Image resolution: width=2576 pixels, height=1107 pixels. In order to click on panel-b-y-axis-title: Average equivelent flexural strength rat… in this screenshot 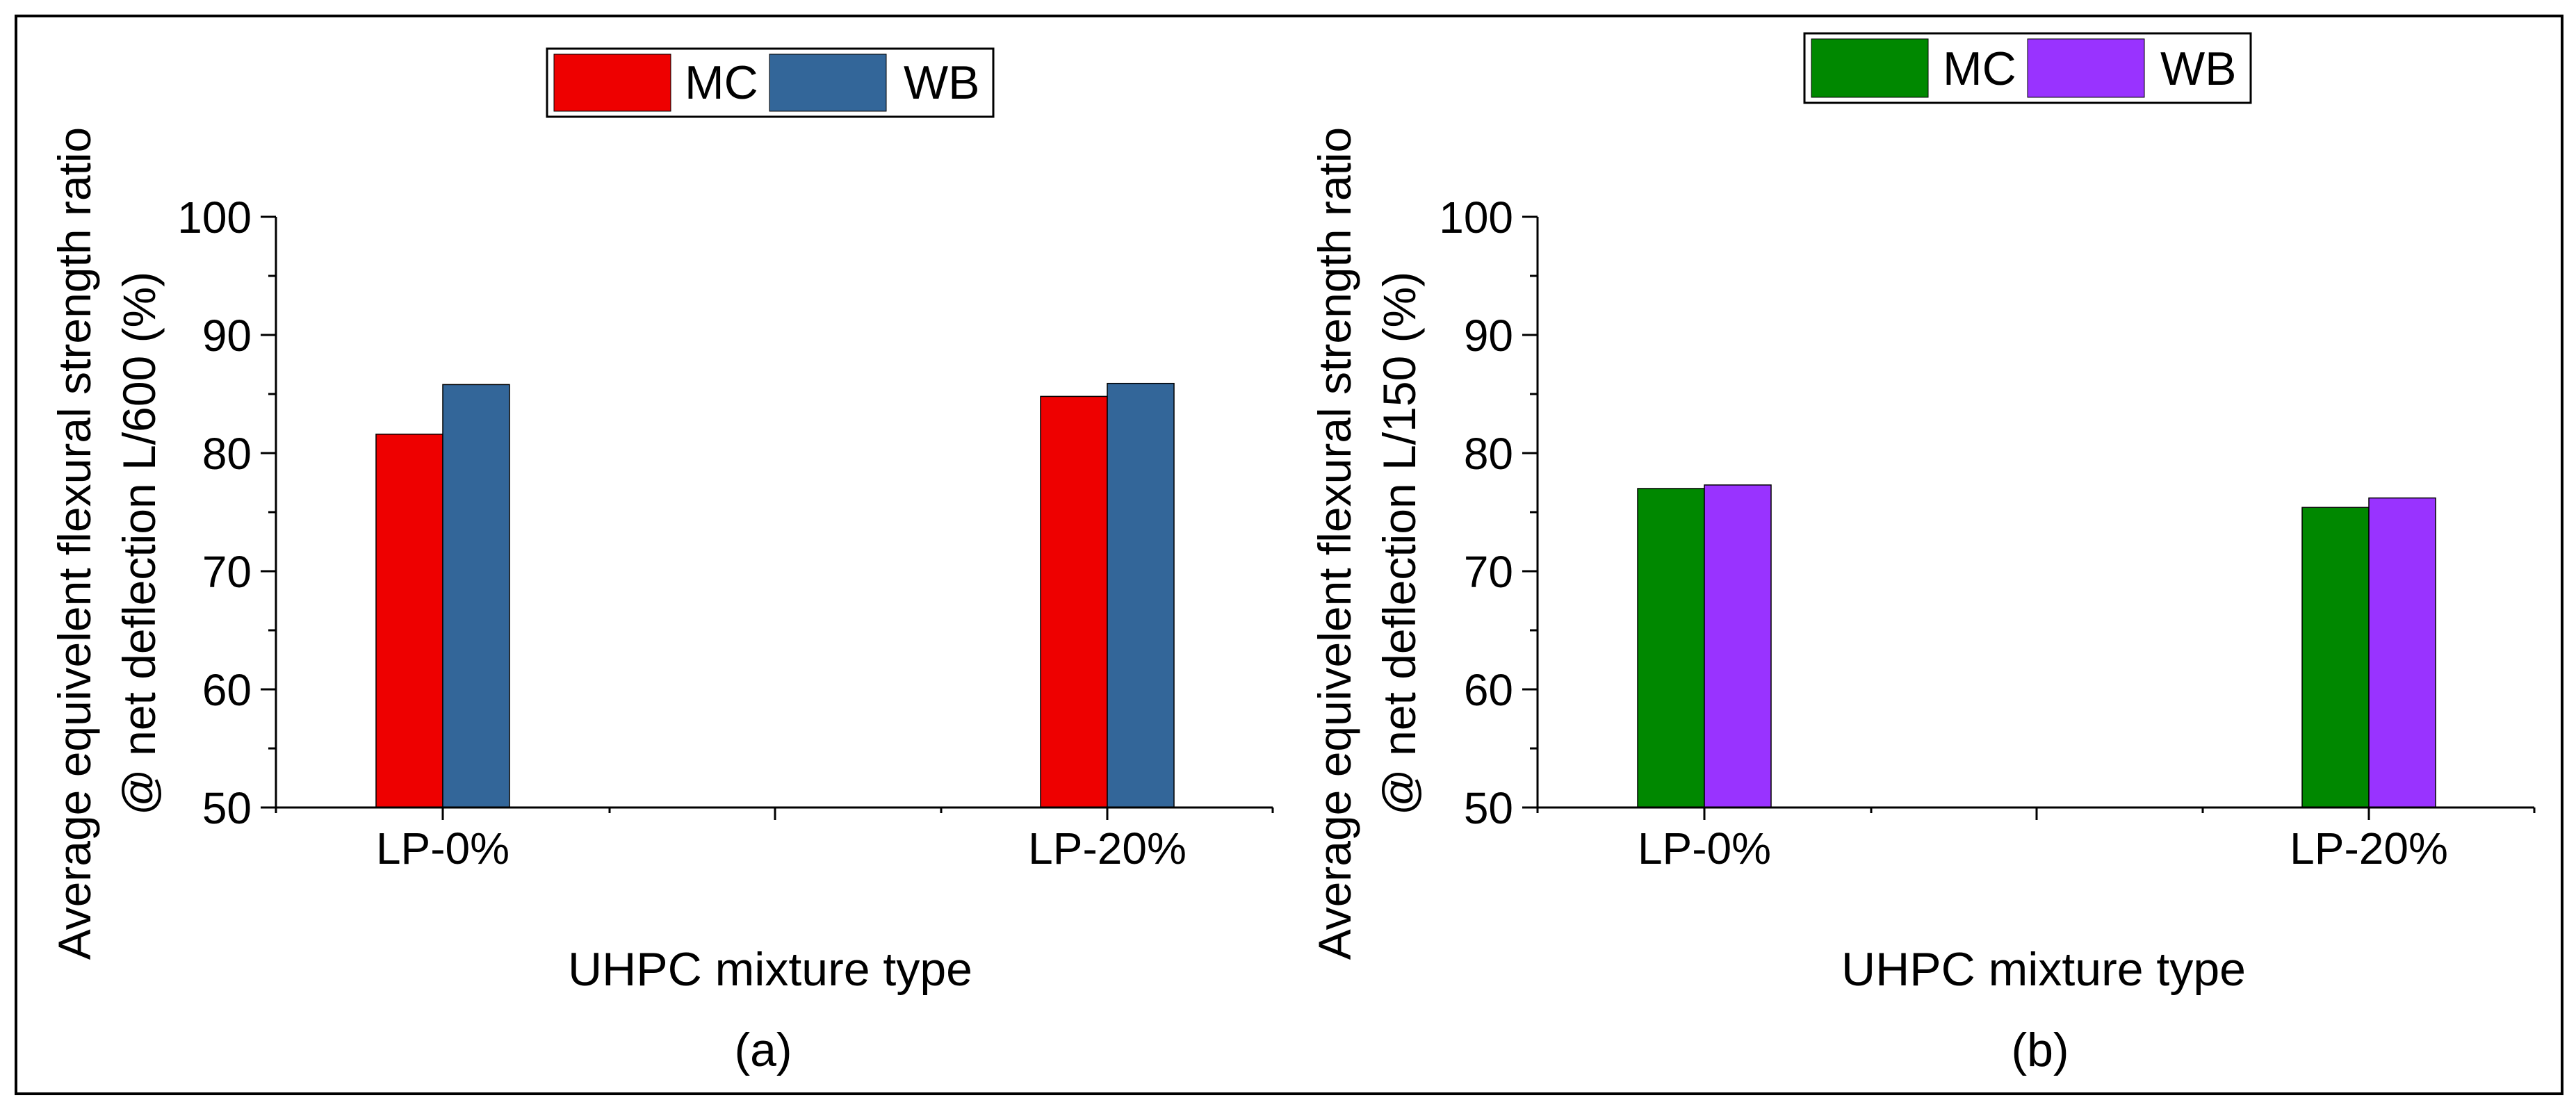, I will do `click(1367, 543)`.